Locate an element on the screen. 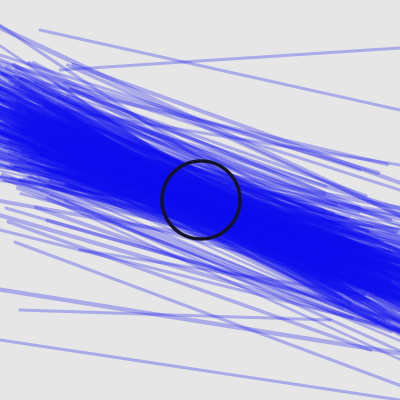 This screenshot has width=400, height=400. center-ring-marker is located at coordinates (201, 200).